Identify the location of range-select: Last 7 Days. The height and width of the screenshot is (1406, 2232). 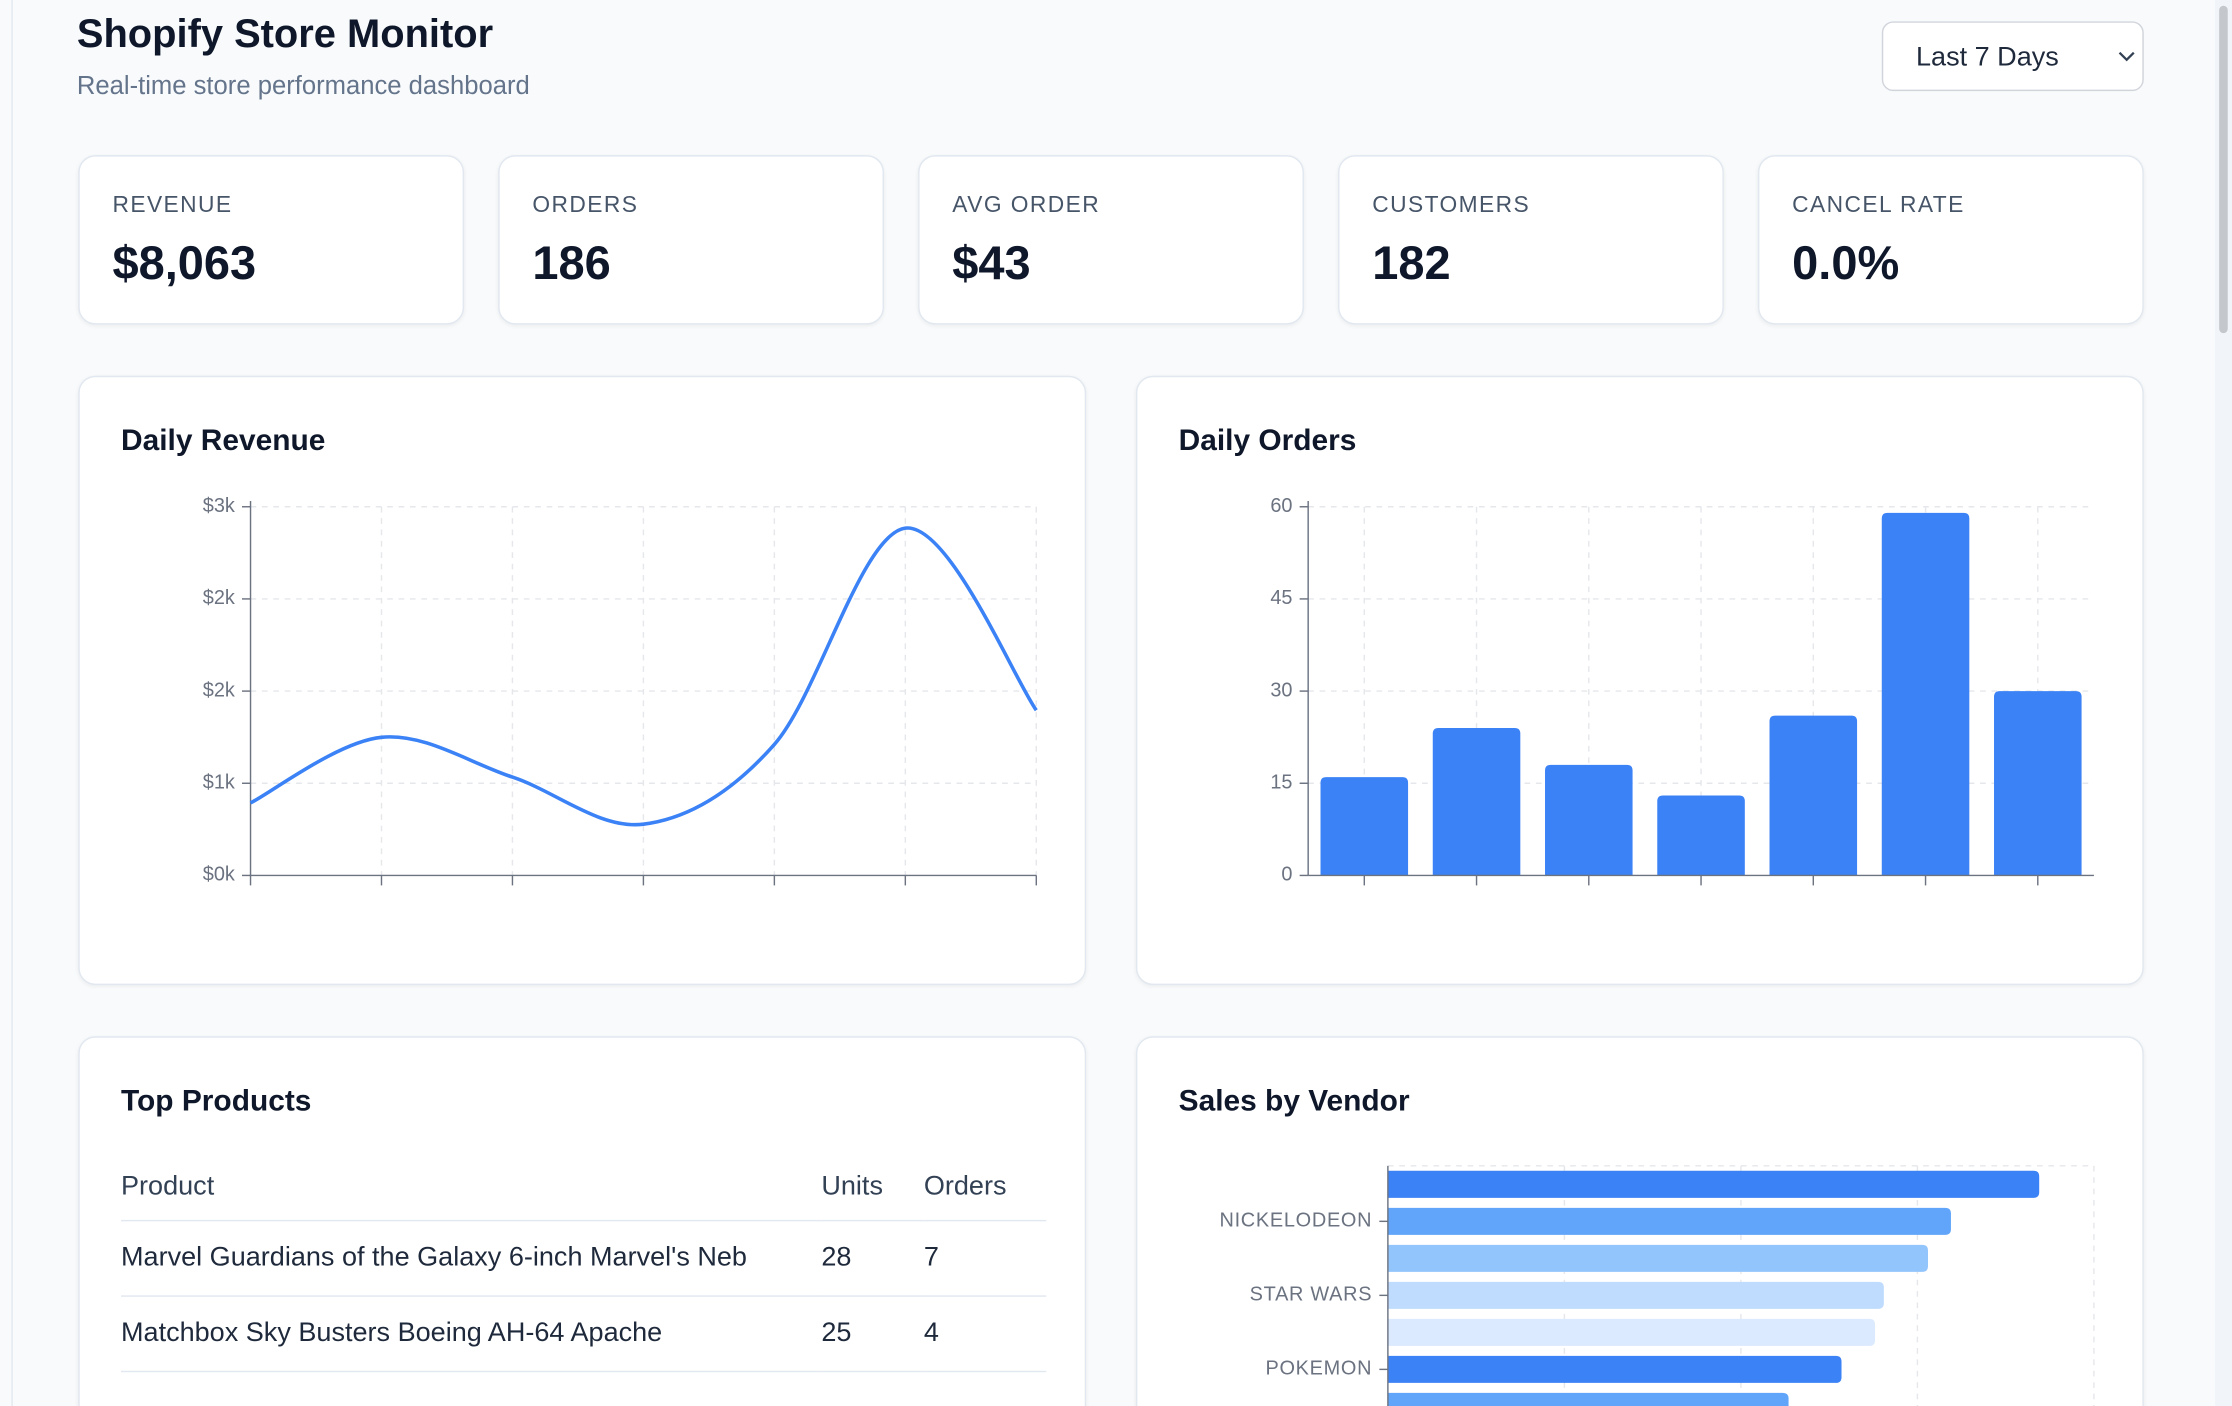
(2012, 56).